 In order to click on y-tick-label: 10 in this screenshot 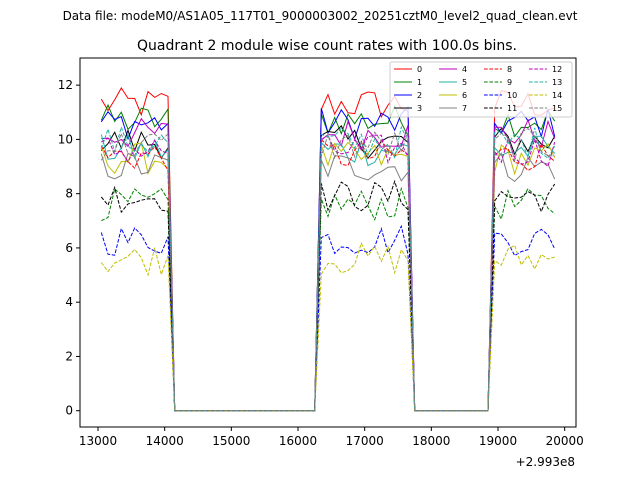, I will do `click(65, 139)`.